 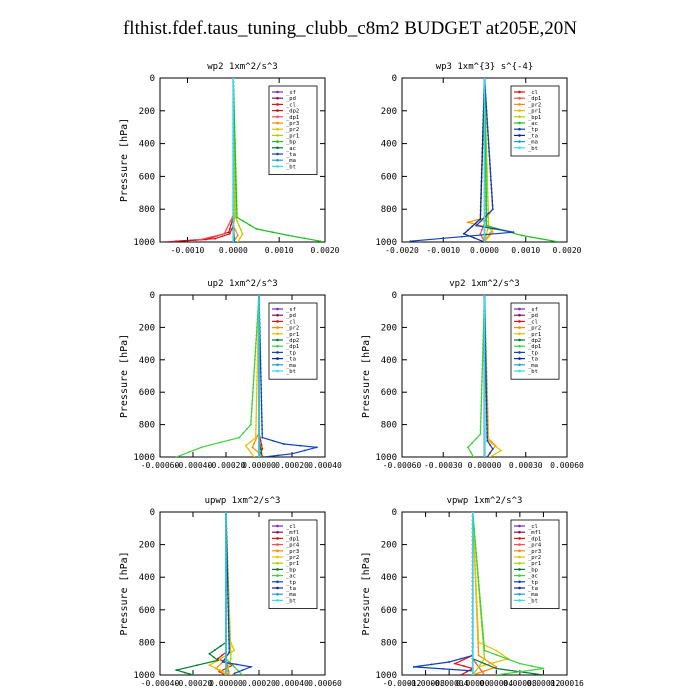 I want to click on legend-label: _bp, so click(x=533, y=570).